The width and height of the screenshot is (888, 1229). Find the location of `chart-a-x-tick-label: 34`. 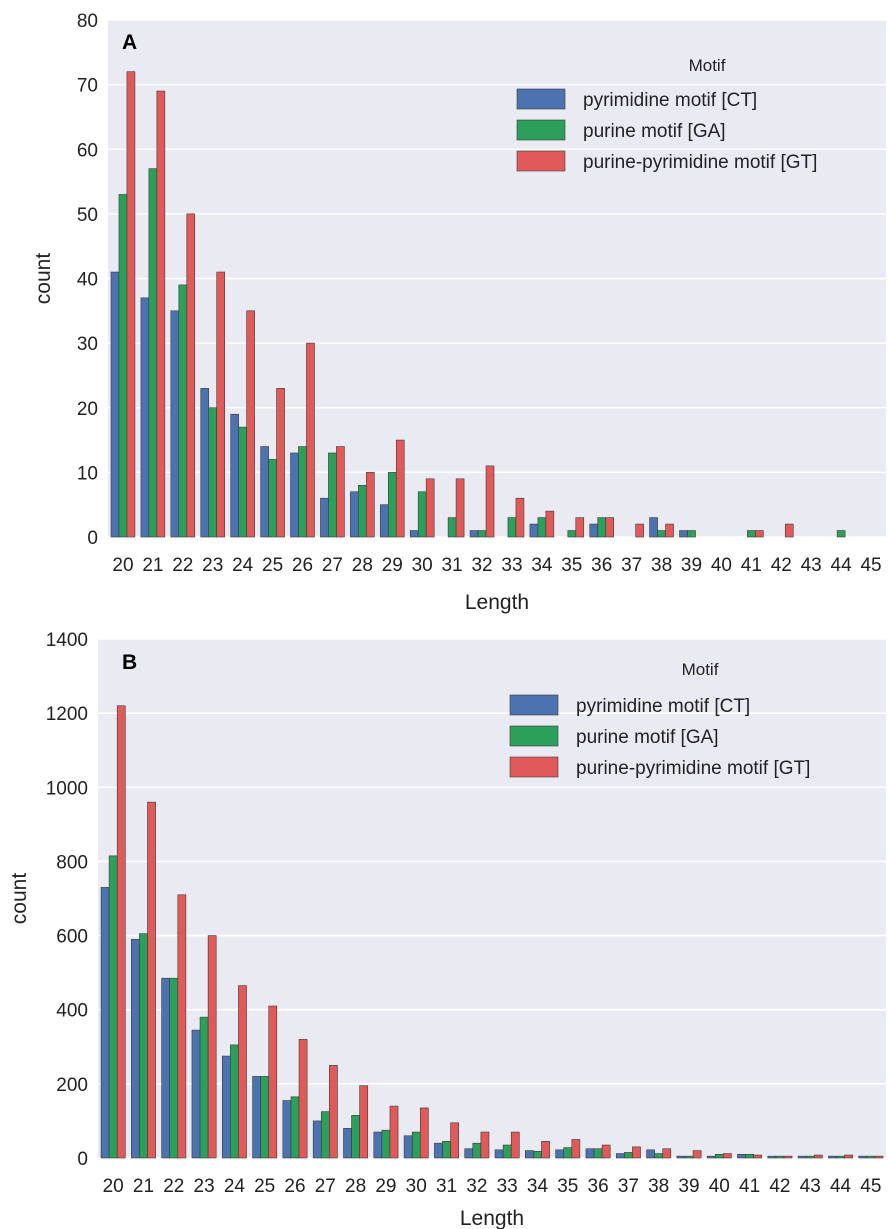

chart-a-x-tick-label: 34 is located at coordinates (542, 565).